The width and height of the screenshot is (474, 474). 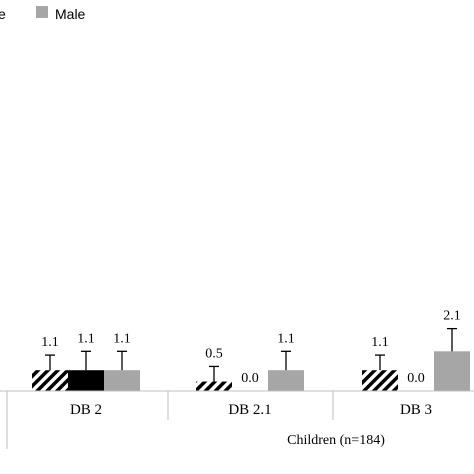 I want to click on legend-swatch-male, so click(x=42, y=12).